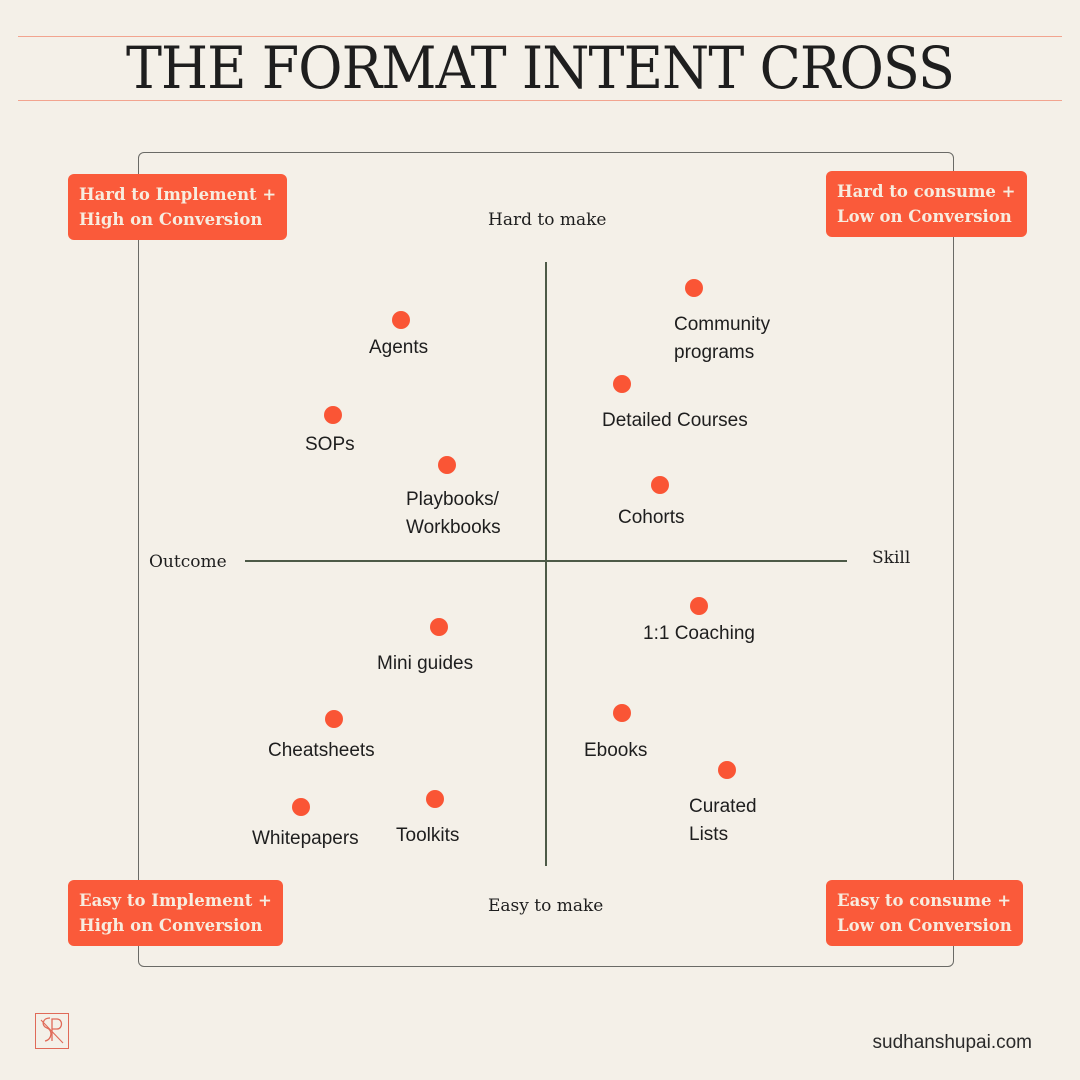 This screenshot has width=1080, height=1080. What do you see at coordinates (952, 1042) in the screenshot?
I see `site-url: sudhanshupai.com` at bounding box center [952, 1042].